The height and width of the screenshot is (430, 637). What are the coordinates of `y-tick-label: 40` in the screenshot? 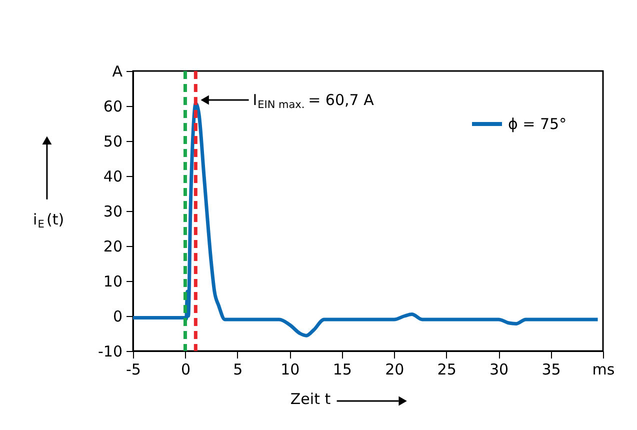 It's located at (112, 177).